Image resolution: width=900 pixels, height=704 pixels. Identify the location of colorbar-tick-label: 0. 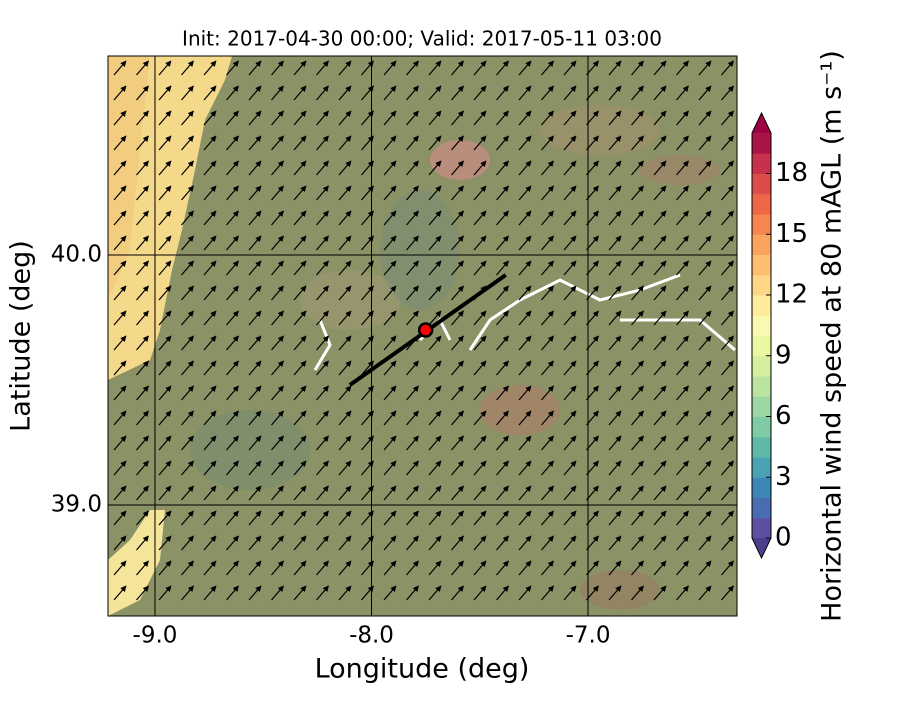
(783, 538).